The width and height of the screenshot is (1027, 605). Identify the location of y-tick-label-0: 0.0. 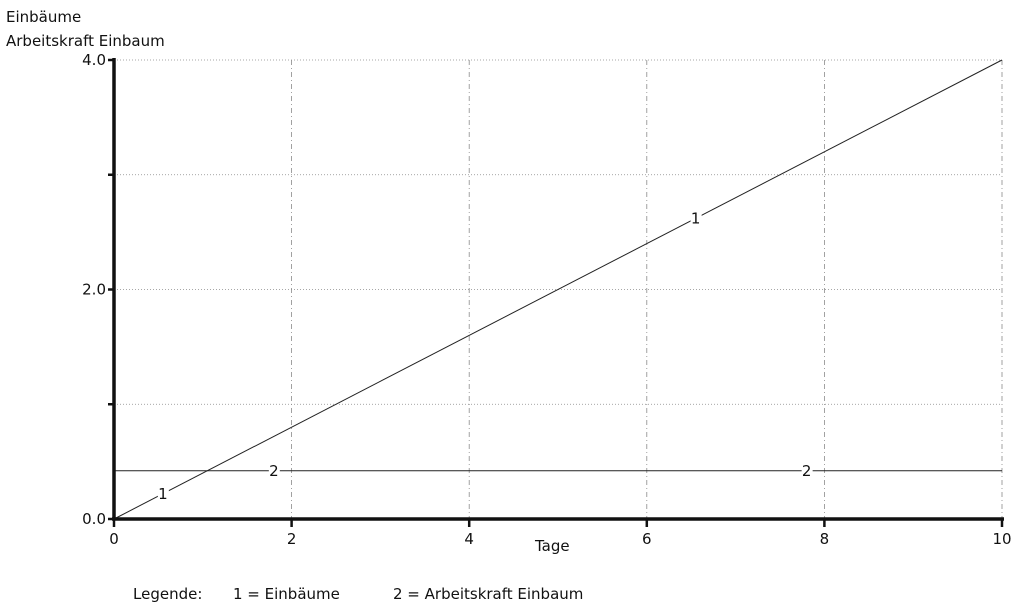
(94, 519).